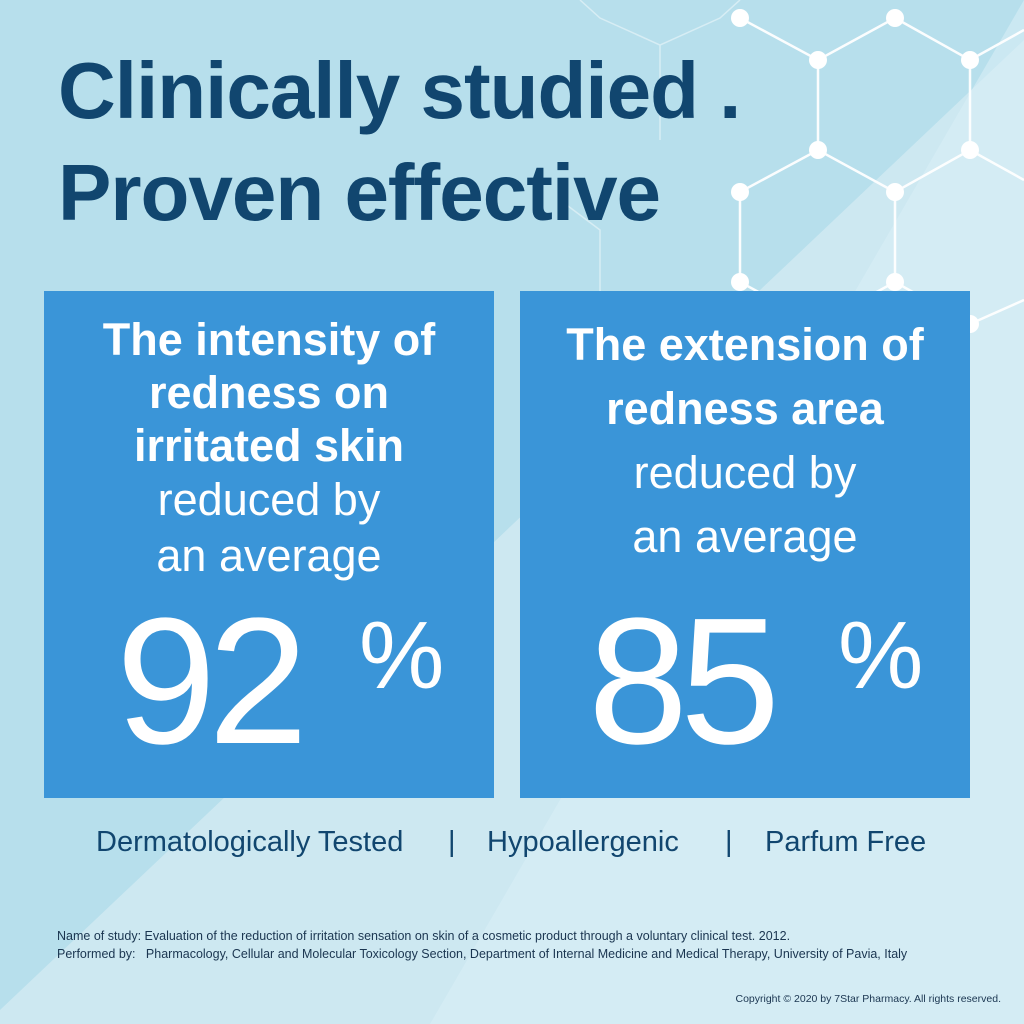 This screenshot has height=1024, width=1024. I want to click on card-bold-line: The intensity of, so click(269, 339).